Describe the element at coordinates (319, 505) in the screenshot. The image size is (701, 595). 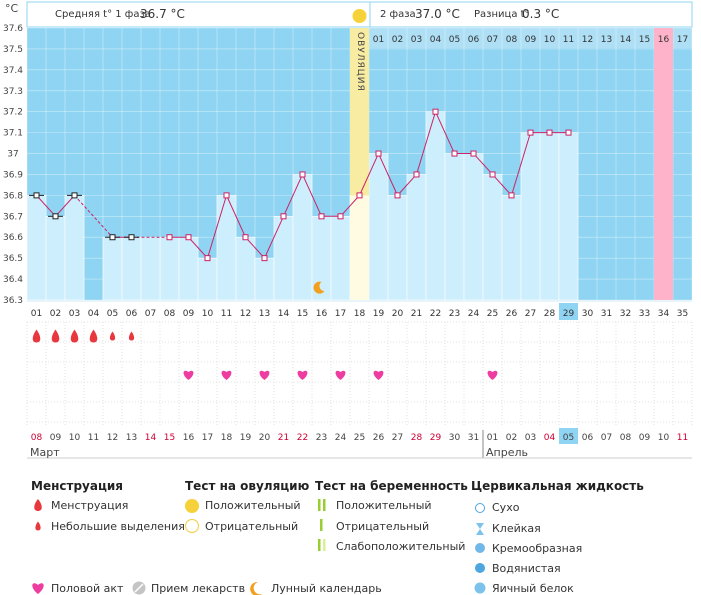
I see `legend-pregnancy-positive-icon` at that location.